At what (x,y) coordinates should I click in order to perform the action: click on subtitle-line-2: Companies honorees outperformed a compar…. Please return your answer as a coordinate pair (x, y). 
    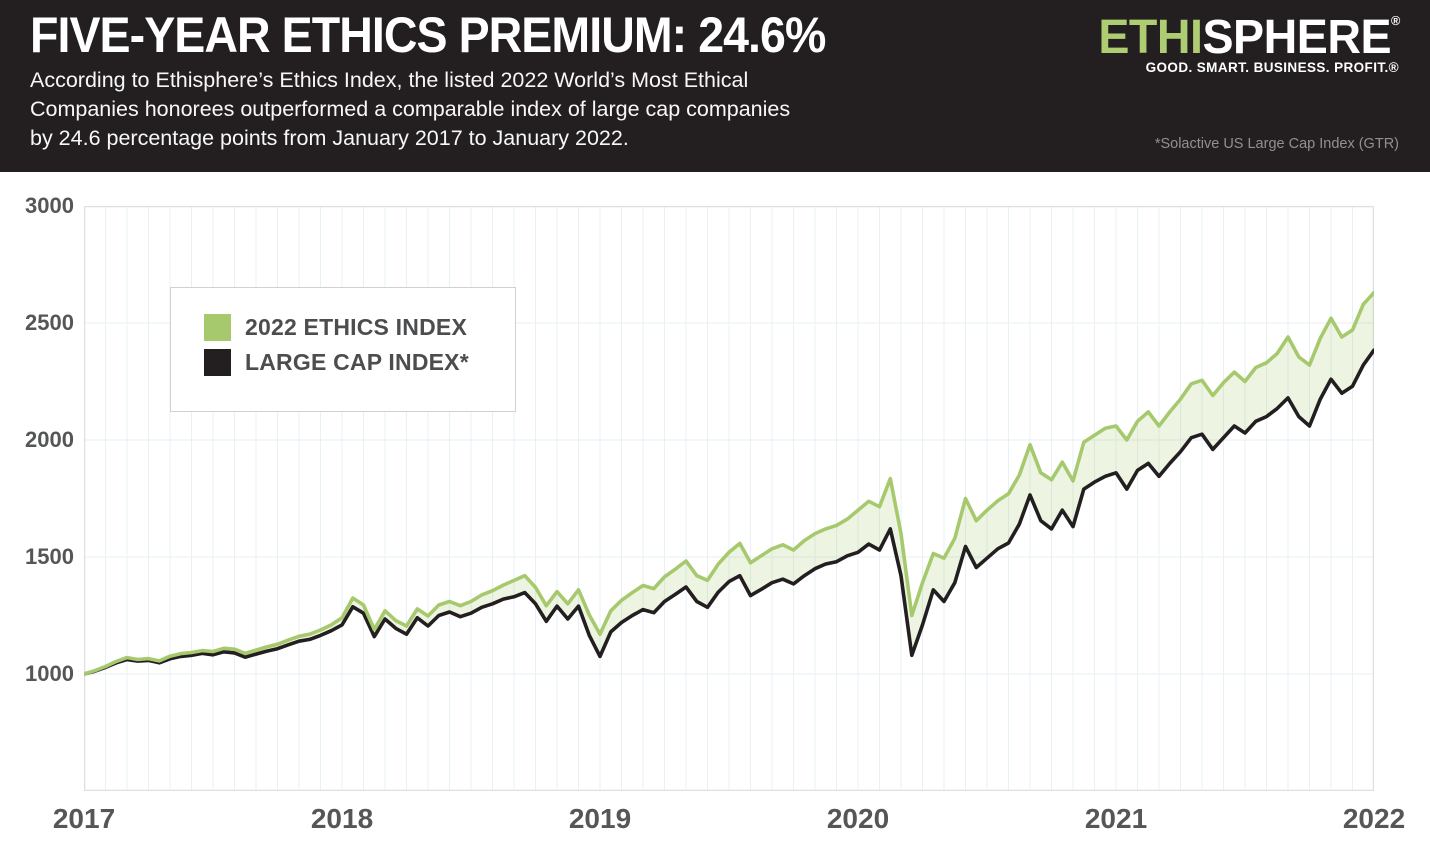
    Looking at the image, I should click on (410, 109).